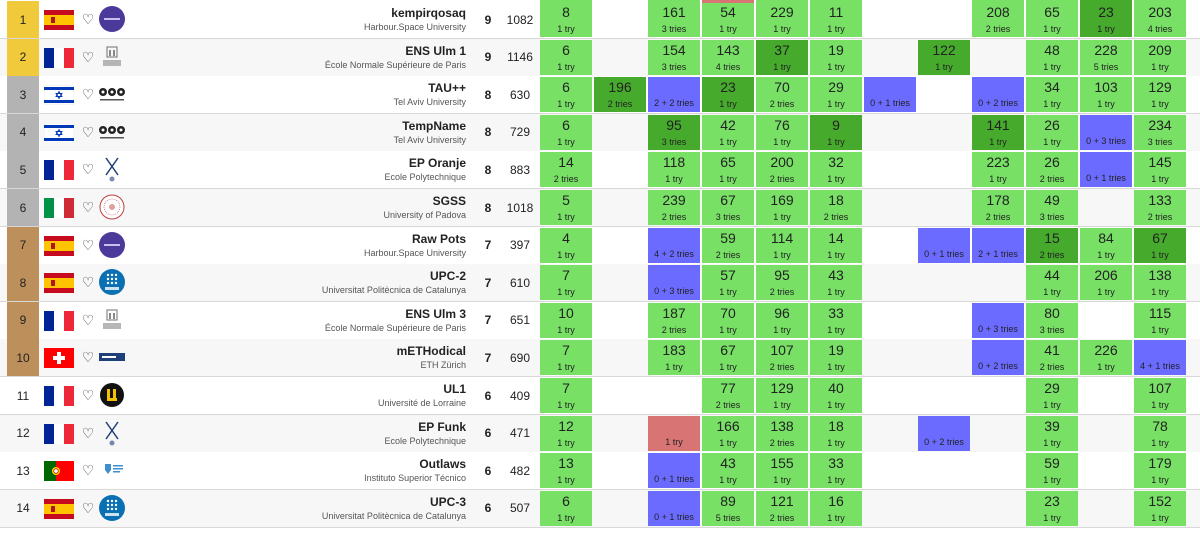 This screenshot has width=1200, height=538. Describe the element at coordinates (1160, 283) in the screenshot. I see `problem-cell: 138 1 try` at that location.